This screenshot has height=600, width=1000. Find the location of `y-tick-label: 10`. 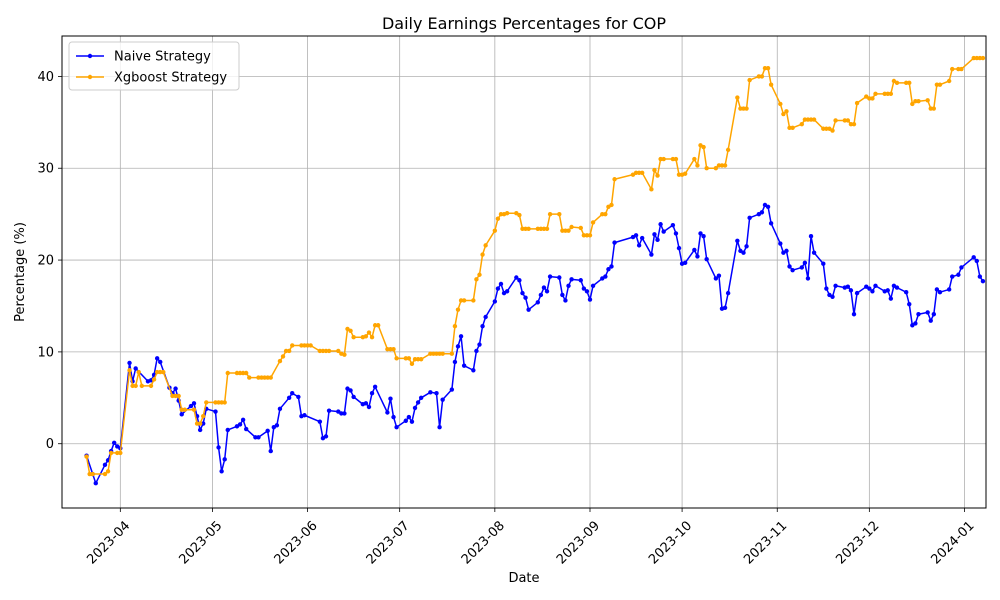

y-tick-label: 10 is located at coordinates (45, 352).